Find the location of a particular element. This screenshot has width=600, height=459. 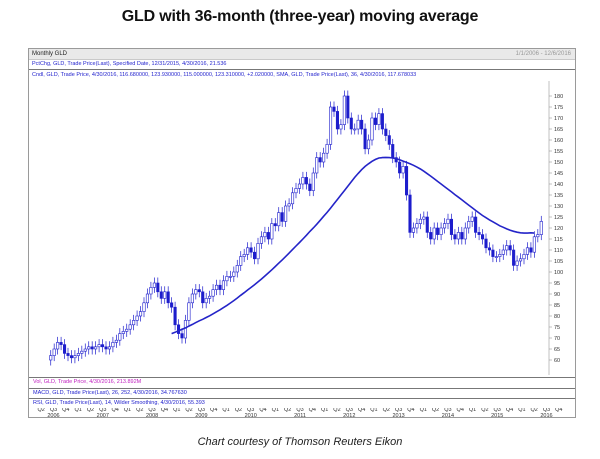

y-tick-label: 135 is located at coordinates (558, 196).